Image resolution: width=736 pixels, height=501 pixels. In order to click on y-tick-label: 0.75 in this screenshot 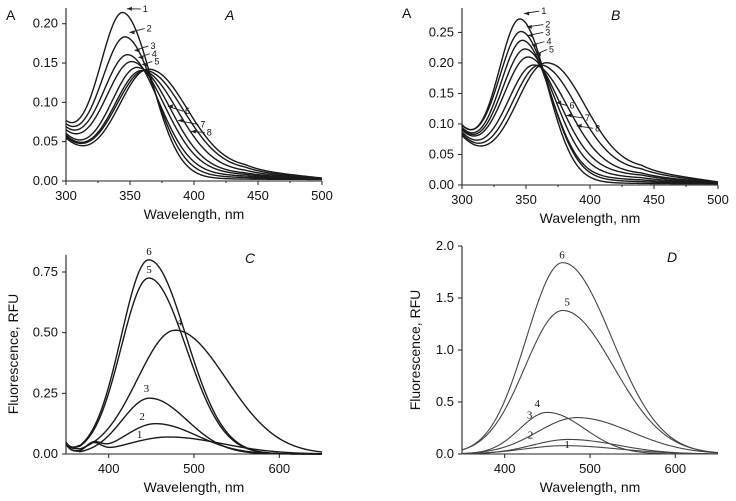, I will do `click(45, 271)`.